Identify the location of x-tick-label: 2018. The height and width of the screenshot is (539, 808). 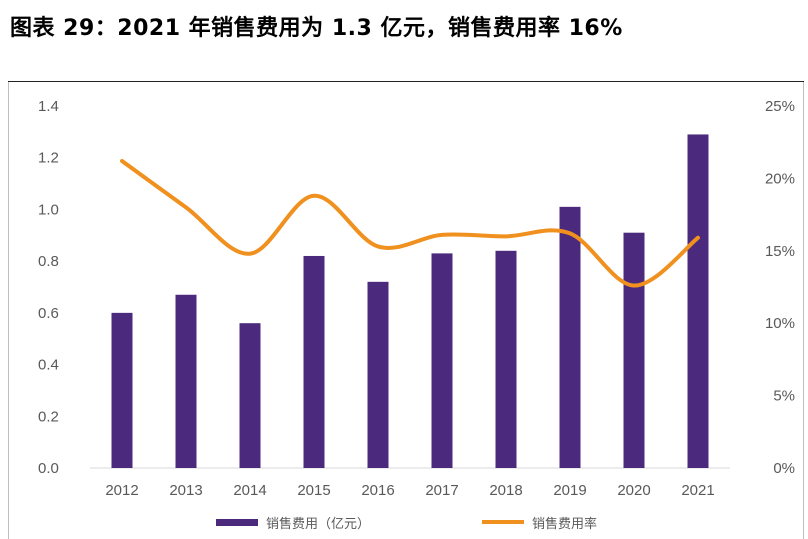
(505, 490).